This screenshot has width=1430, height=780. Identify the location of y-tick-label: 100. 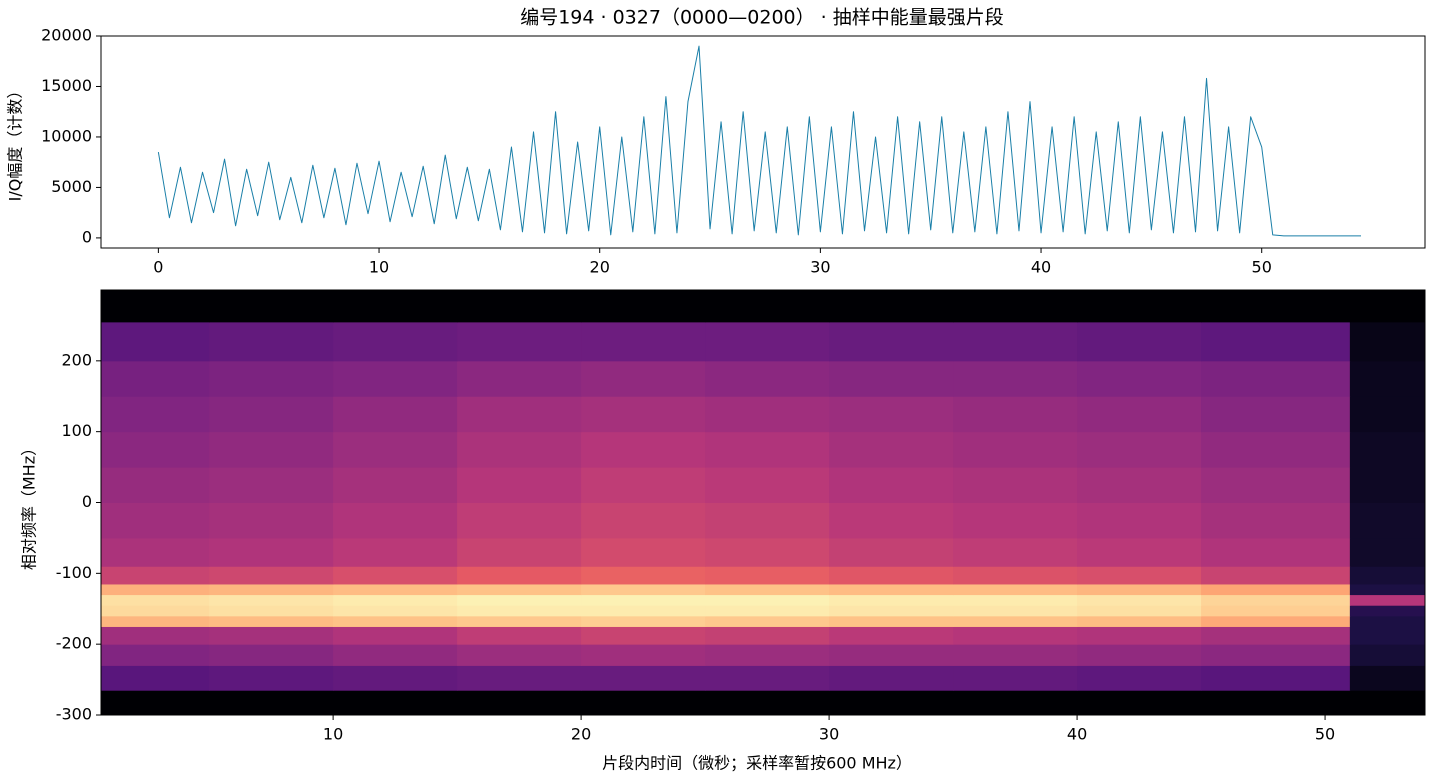
(76, 430).